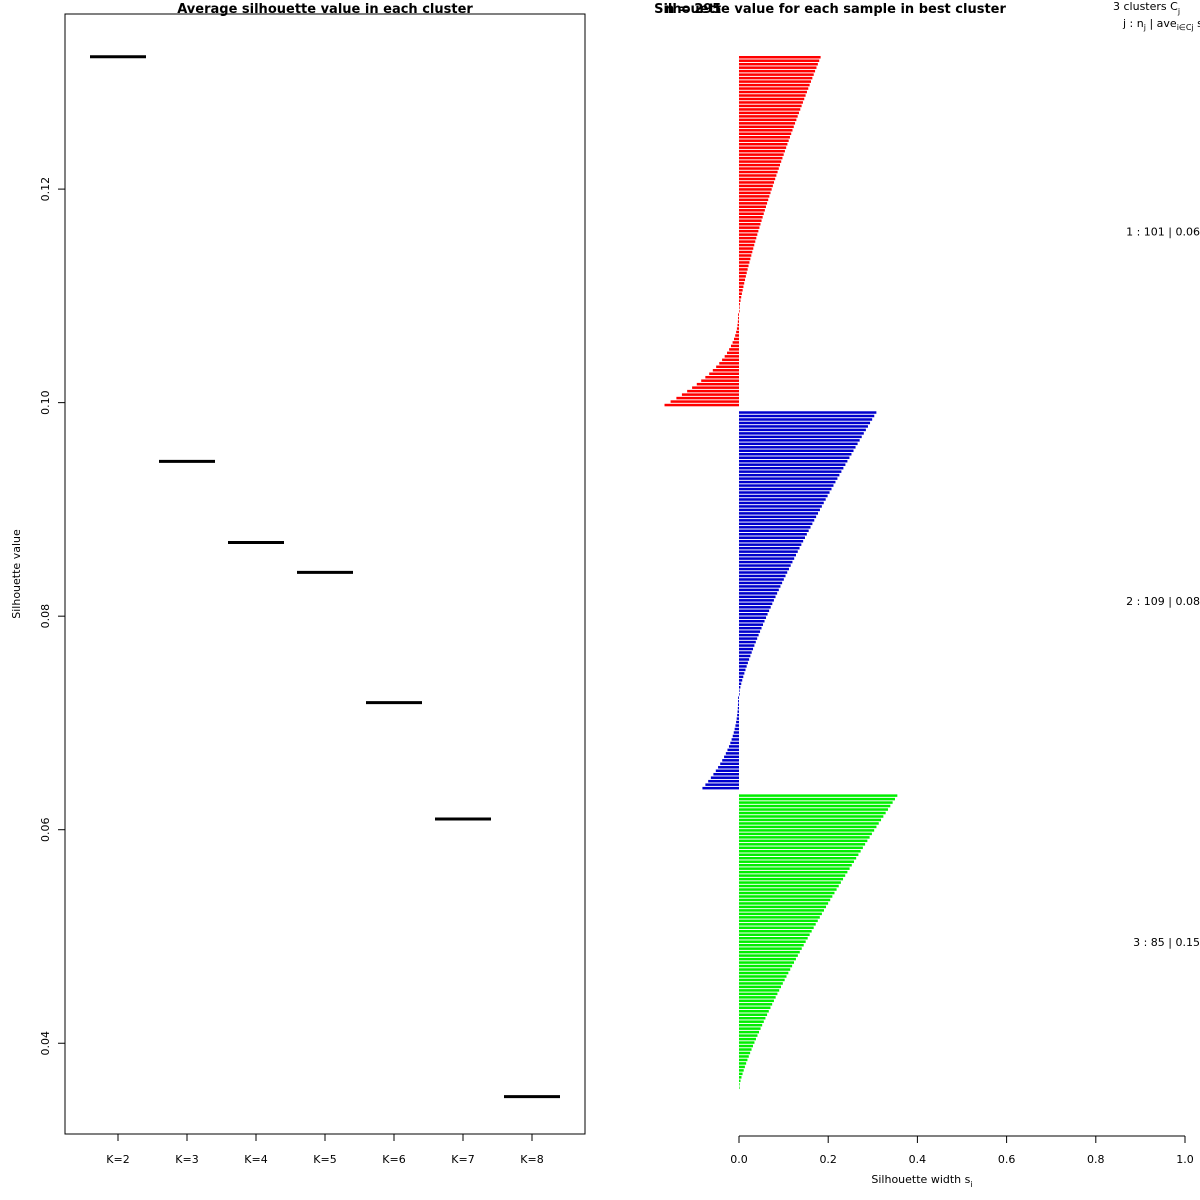 This screenshot has height=1200, width=1200. Describe the element at coordinates (962, 1150) in the screenshot. I see `right-x-axis: 0.0 0.2 0.4 0.6 0.8 1.0` at that location.